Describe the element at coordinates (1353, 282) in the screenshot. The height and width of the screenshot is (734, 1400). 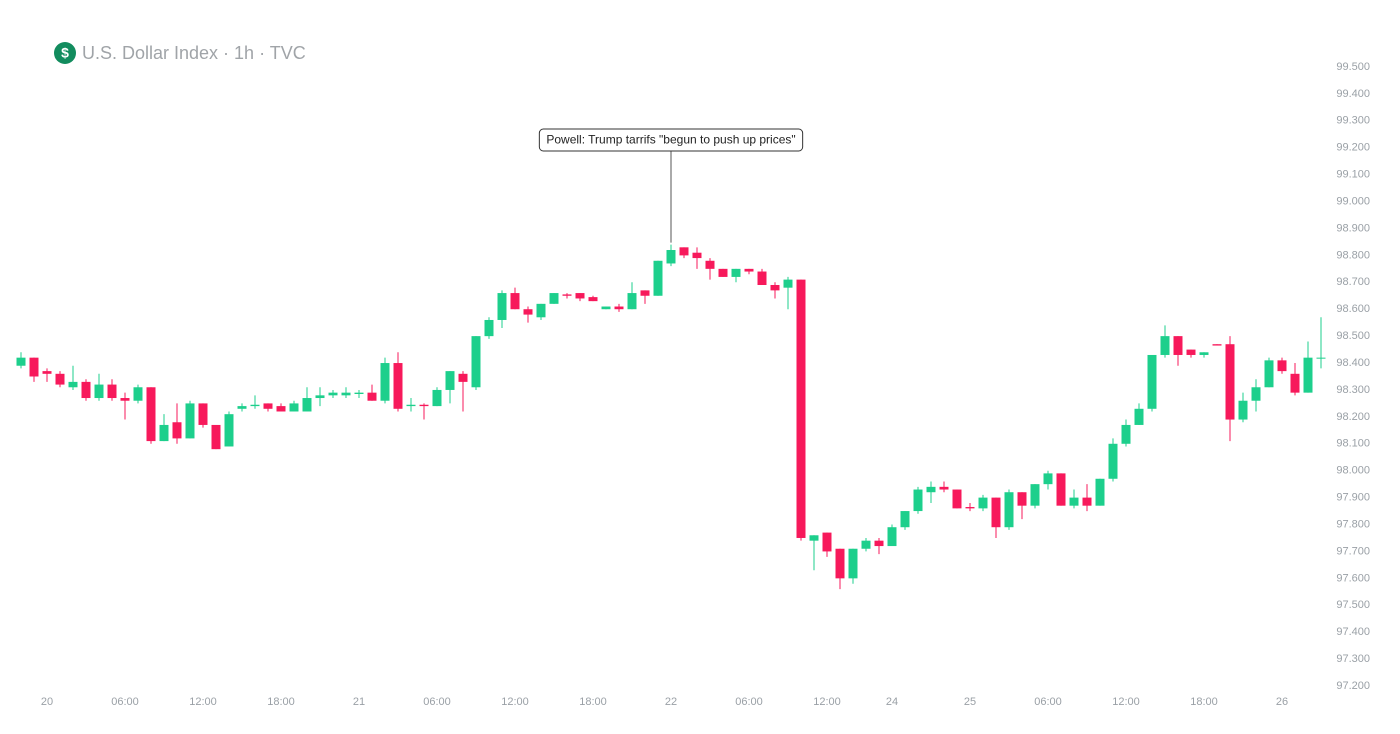
I see `y-tick-label: 98.700` at that location.